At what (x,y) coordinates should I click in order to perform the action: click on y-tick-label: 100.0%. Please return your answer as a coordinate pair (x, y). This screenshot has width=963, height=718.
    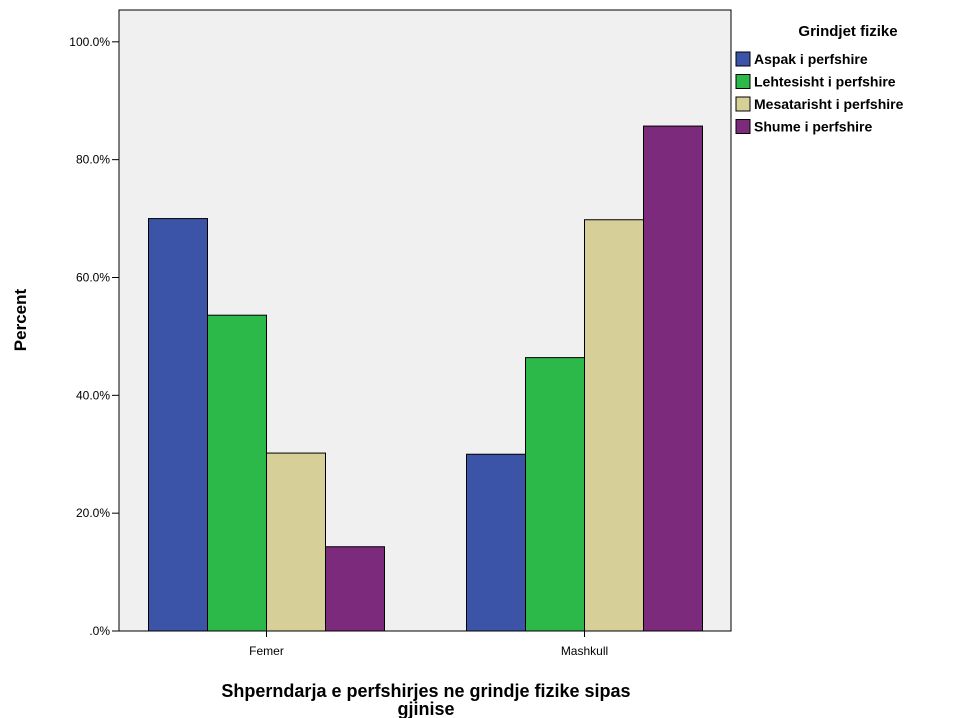
    Looking at the image, I should click on (89, 42).